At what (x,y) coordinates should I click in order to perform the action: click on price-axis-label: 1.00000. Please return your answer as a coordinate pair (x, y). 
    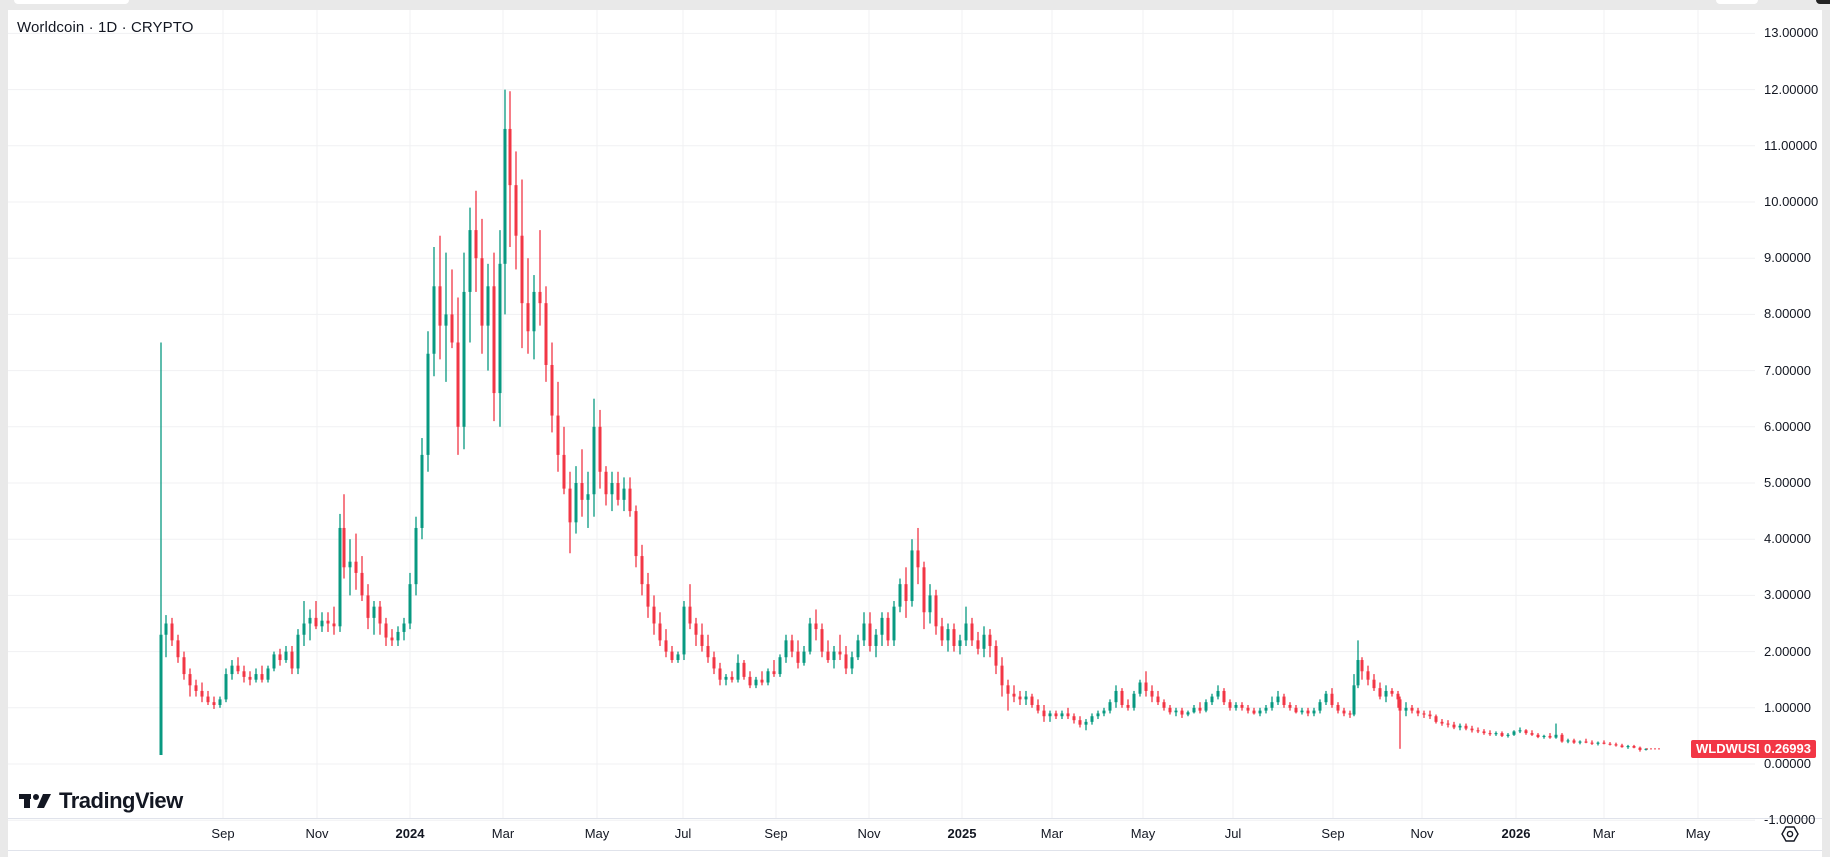
    Looking at the image, I should click on (1787, 707).